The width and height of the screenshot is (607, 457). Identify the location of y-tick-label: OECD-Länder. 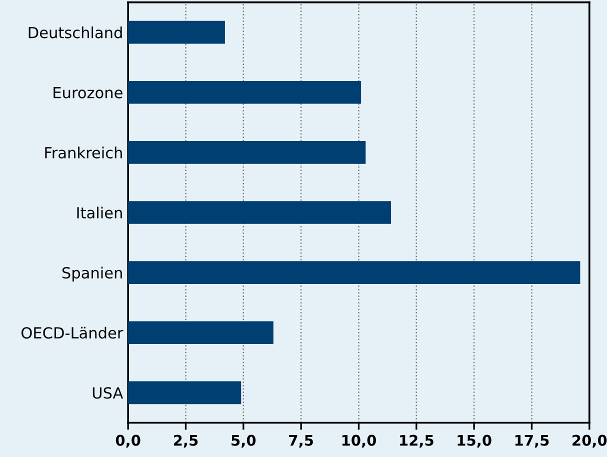
(73, 332).